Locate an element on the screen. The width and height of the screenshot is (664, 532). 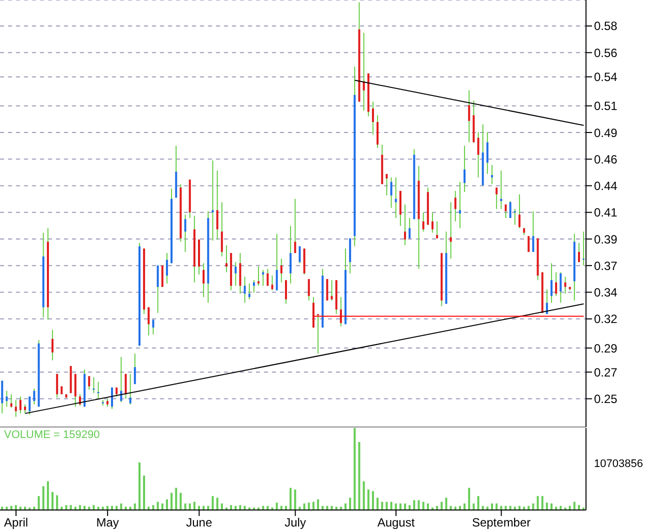
y-tick-label: 0.46 is located at coordinates (606, 159).